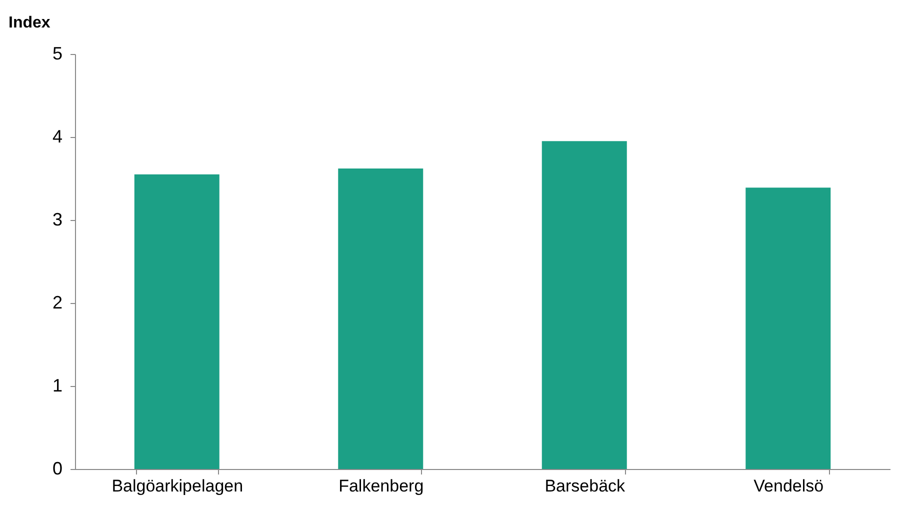 Image resolution: width=905 pixels, height=520 pixels. What do you see at coordinates (178, 486) in the screenshot?
I see `x-tick-label: Balgöarkipelagen` at bounding box center [178, 486].